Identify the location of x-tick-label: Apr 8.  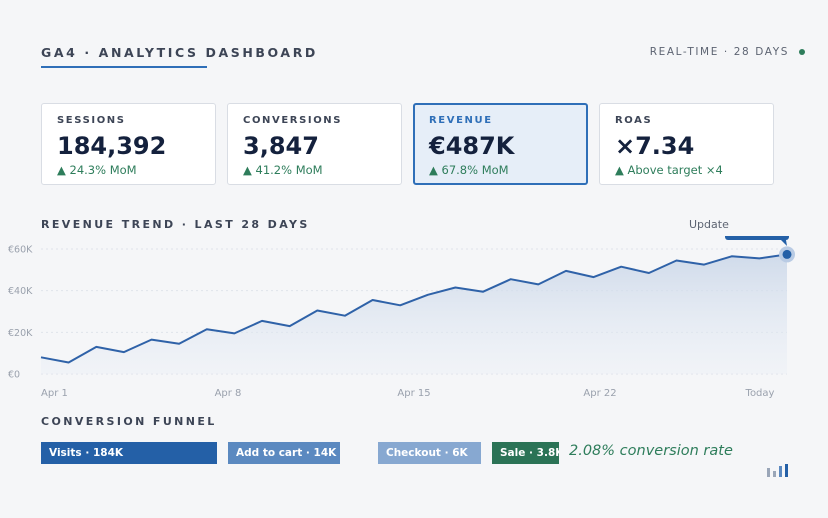
(228, 393).